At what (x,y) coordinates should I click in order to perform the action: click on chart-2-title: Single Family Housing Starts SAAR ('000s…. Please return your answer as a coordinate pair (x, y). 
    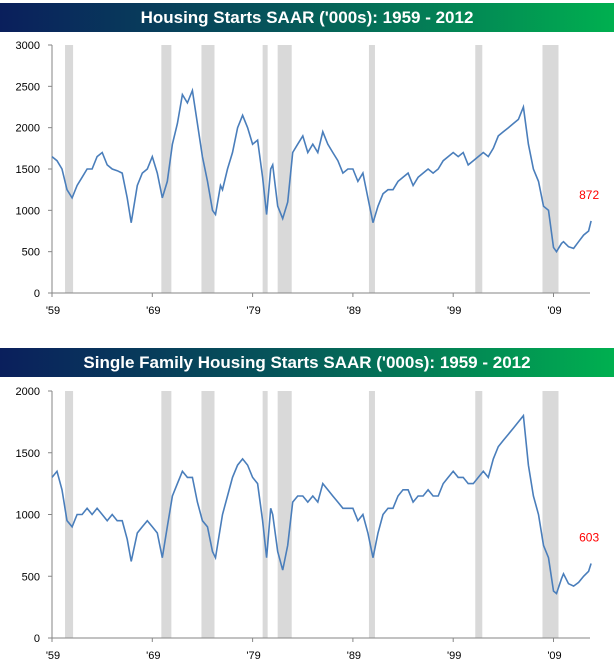
    Looking at the image, I should click on (307, 362).